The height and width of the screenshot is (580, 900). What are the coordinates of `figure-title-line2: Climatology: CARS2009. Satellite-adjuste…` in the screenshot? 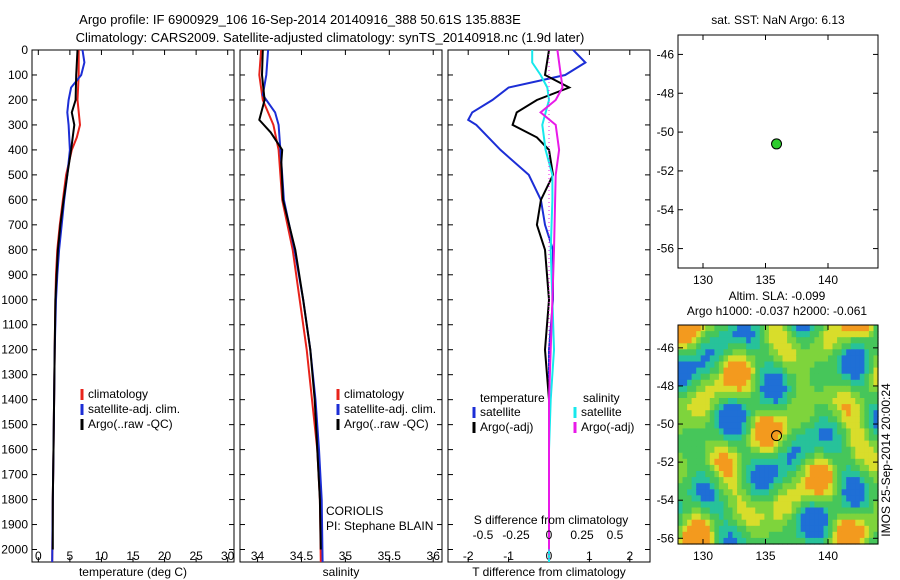 It's located at (330, 37).